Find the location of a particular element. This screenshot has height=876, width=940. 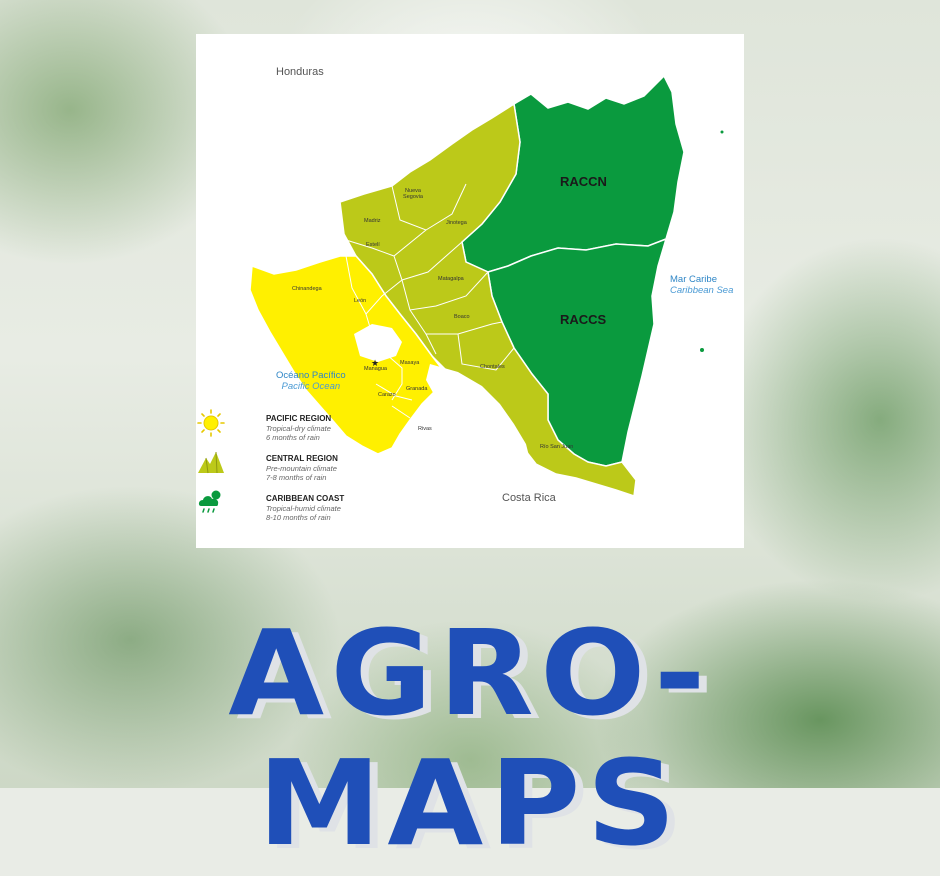

lake-managua is located at coordinates (378, 343).